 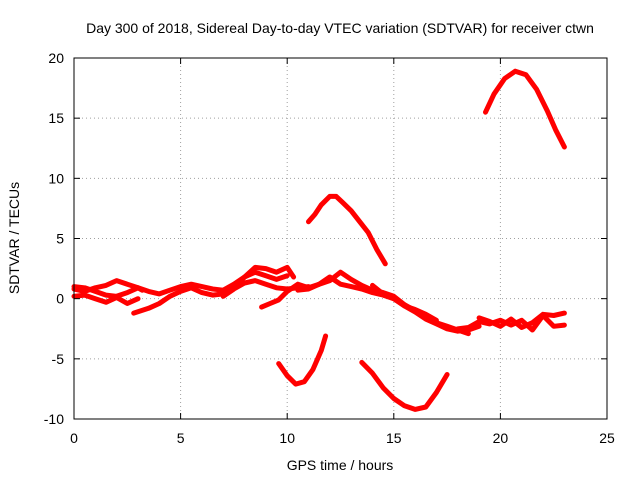 What do you see at coordinates (340, 465) in the screenshot?
I see `x-axis-label: GPS time / hours` at bounding box center [340, 465].